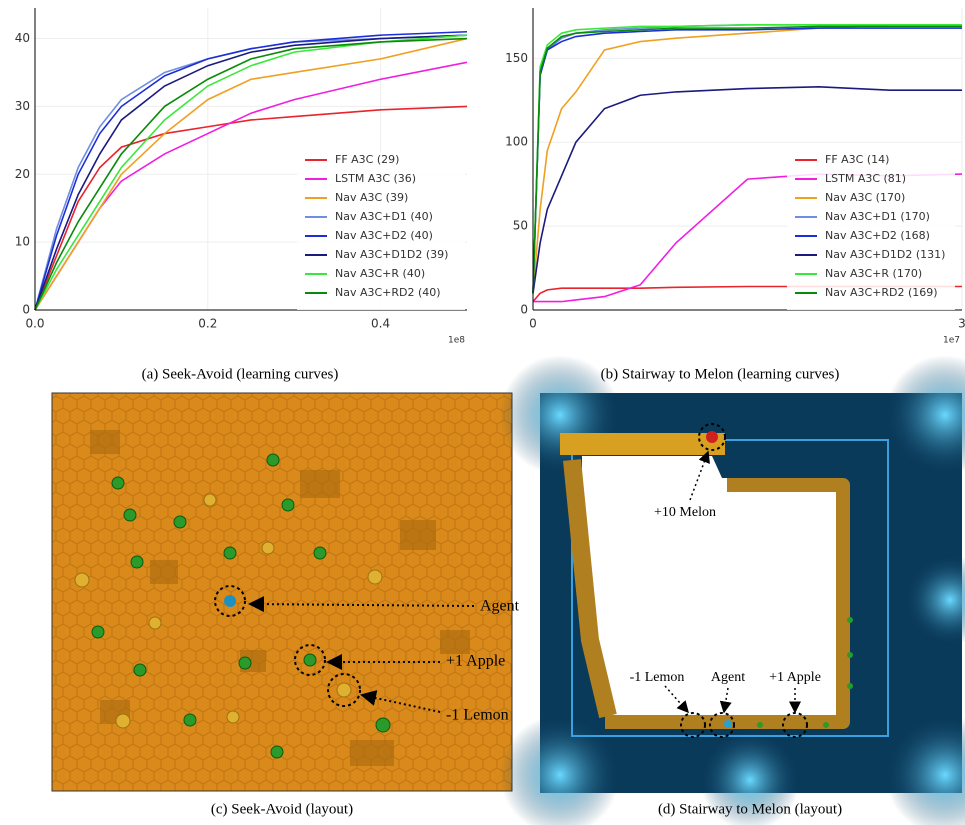  What do you see at coordinates (22, 38) in the screenshot?
I see `y-tick-label: 40` at bounding box center [22, 38].